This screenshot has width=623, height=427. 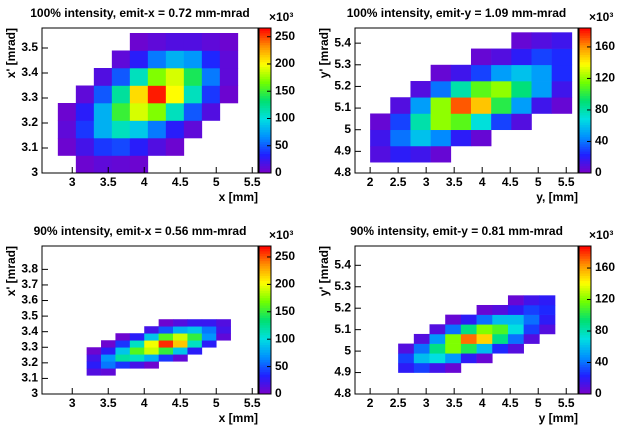 I want to click on y-tick-label: 3.4, so click(x=29, y=331).